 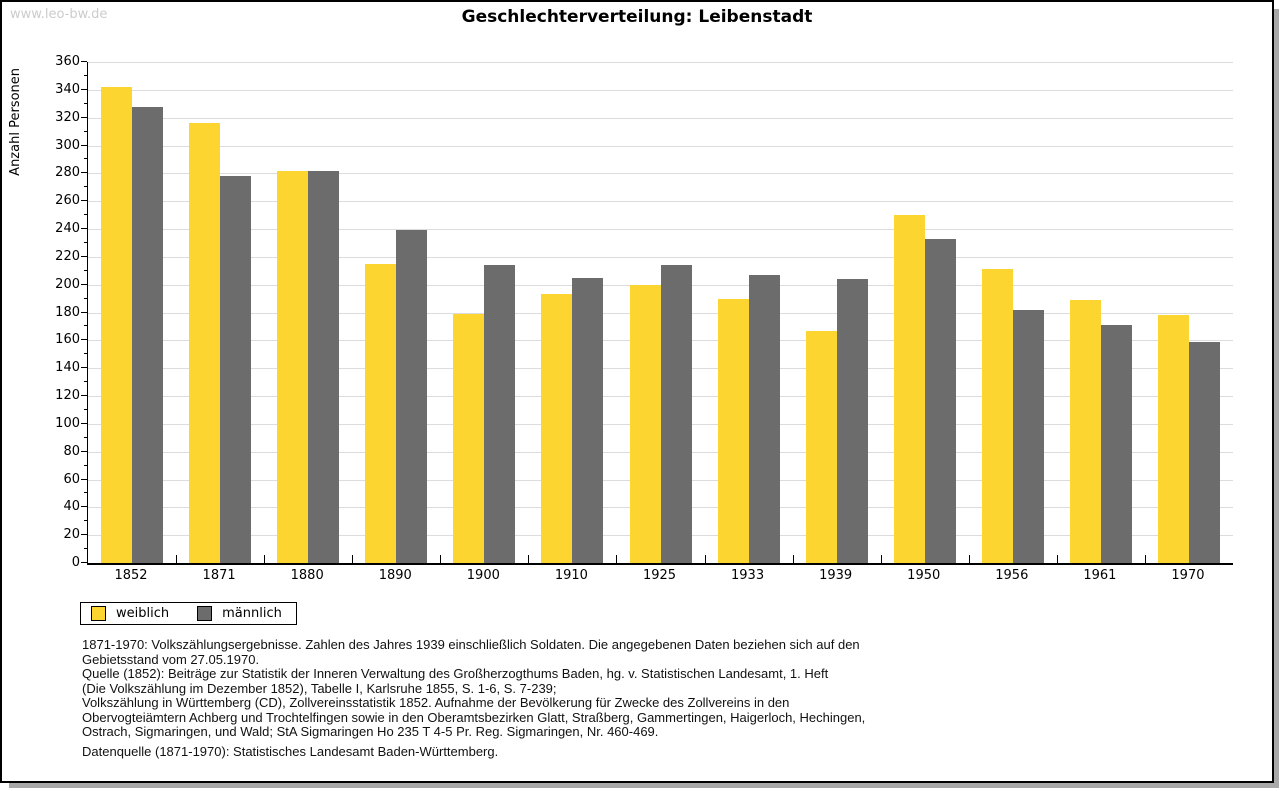 What do you see at coordinates (1085, 431) in the screenshot?
I see `bar-weiblich-1961` at bounding box center [1085, 431].